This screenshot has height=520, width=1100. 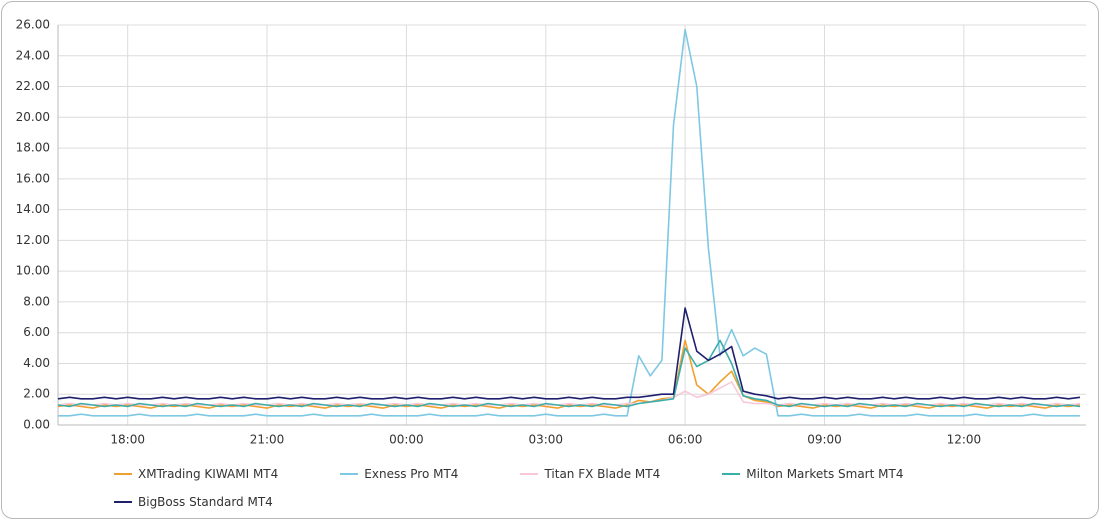 What do you see at coordinates (602, 474) in the screenshot?
I see `legend-label: Titan FX Blade MT4` at bounding box center [602, 474].